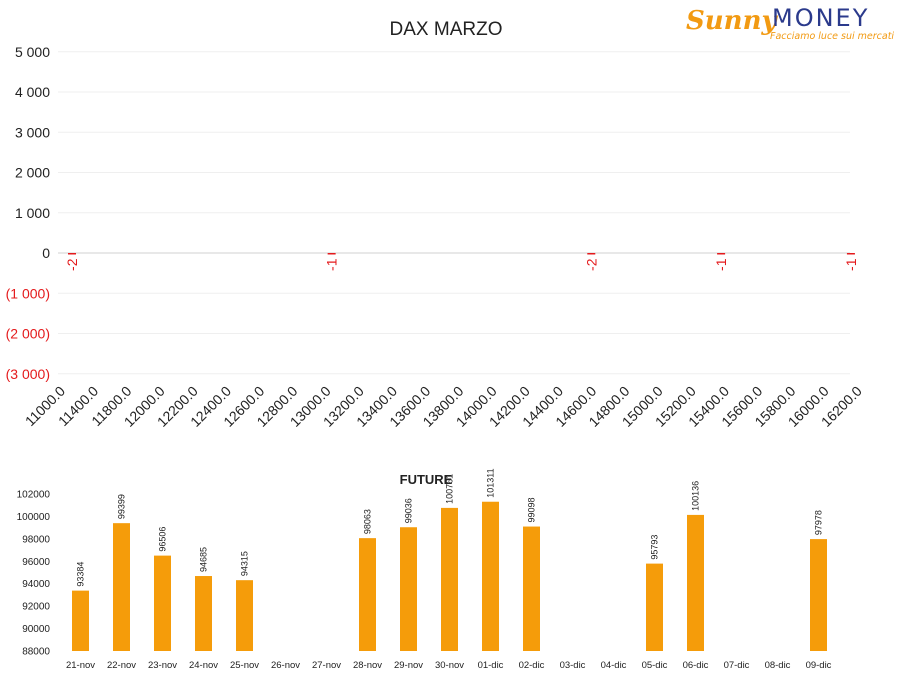 This screenshot has height=682, width=906. Describe the element at coordinates (696, 665) in the screenshot. I see `x-tick-label: 06-dic` at that location.